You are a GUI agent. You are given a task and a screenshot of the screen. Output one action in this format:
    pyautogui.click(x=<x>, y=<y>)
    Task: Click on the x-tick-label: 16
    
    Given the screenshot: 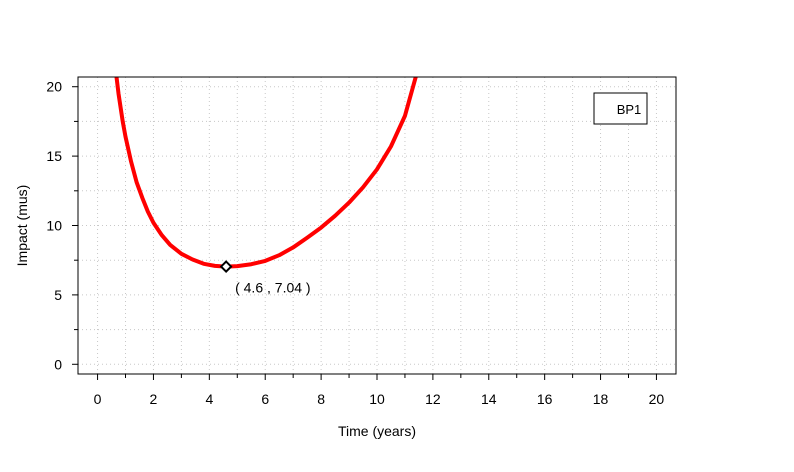 What is the action you would take?
    pyautogui.click(x=545, y=399)
    